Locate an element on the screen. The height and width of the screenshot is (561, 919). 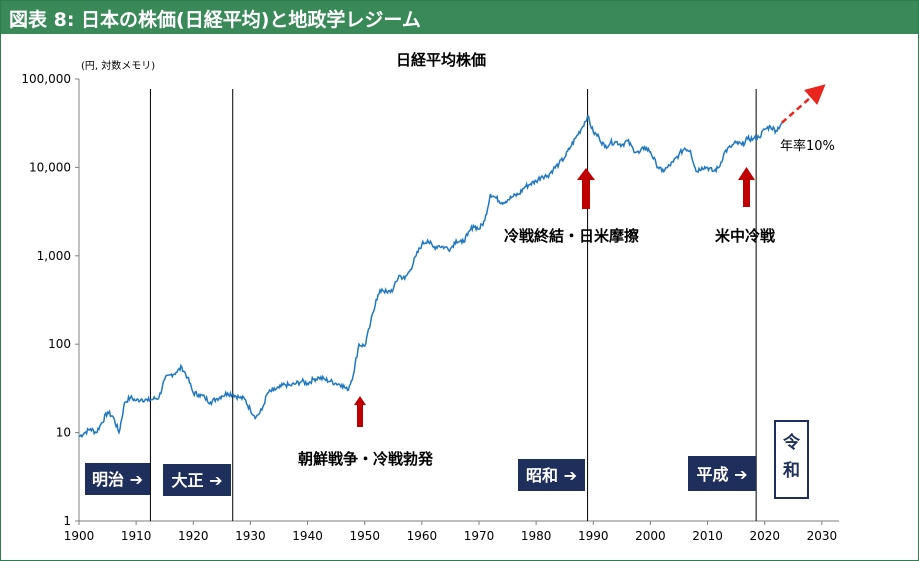
y-unit-label: (円, 対数メモリ) is located at coordinates (118, 65).